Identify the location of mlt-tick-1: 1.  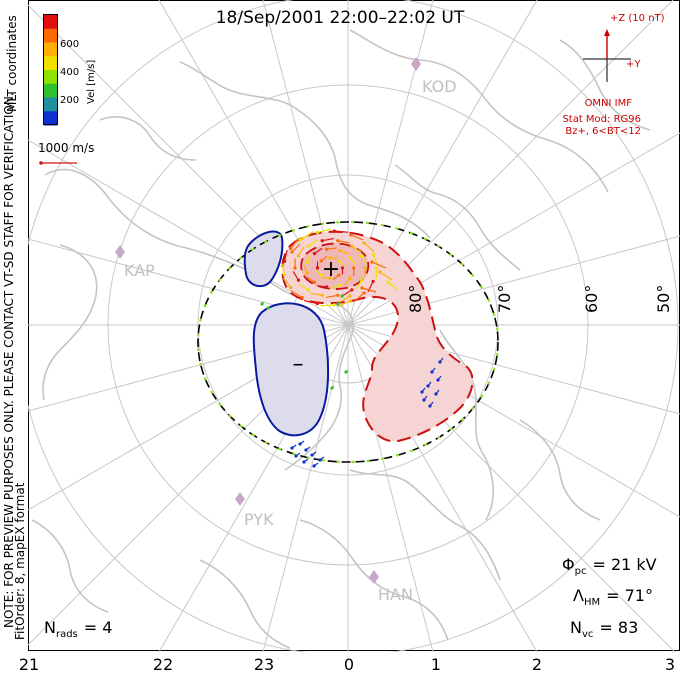
(436, 664).